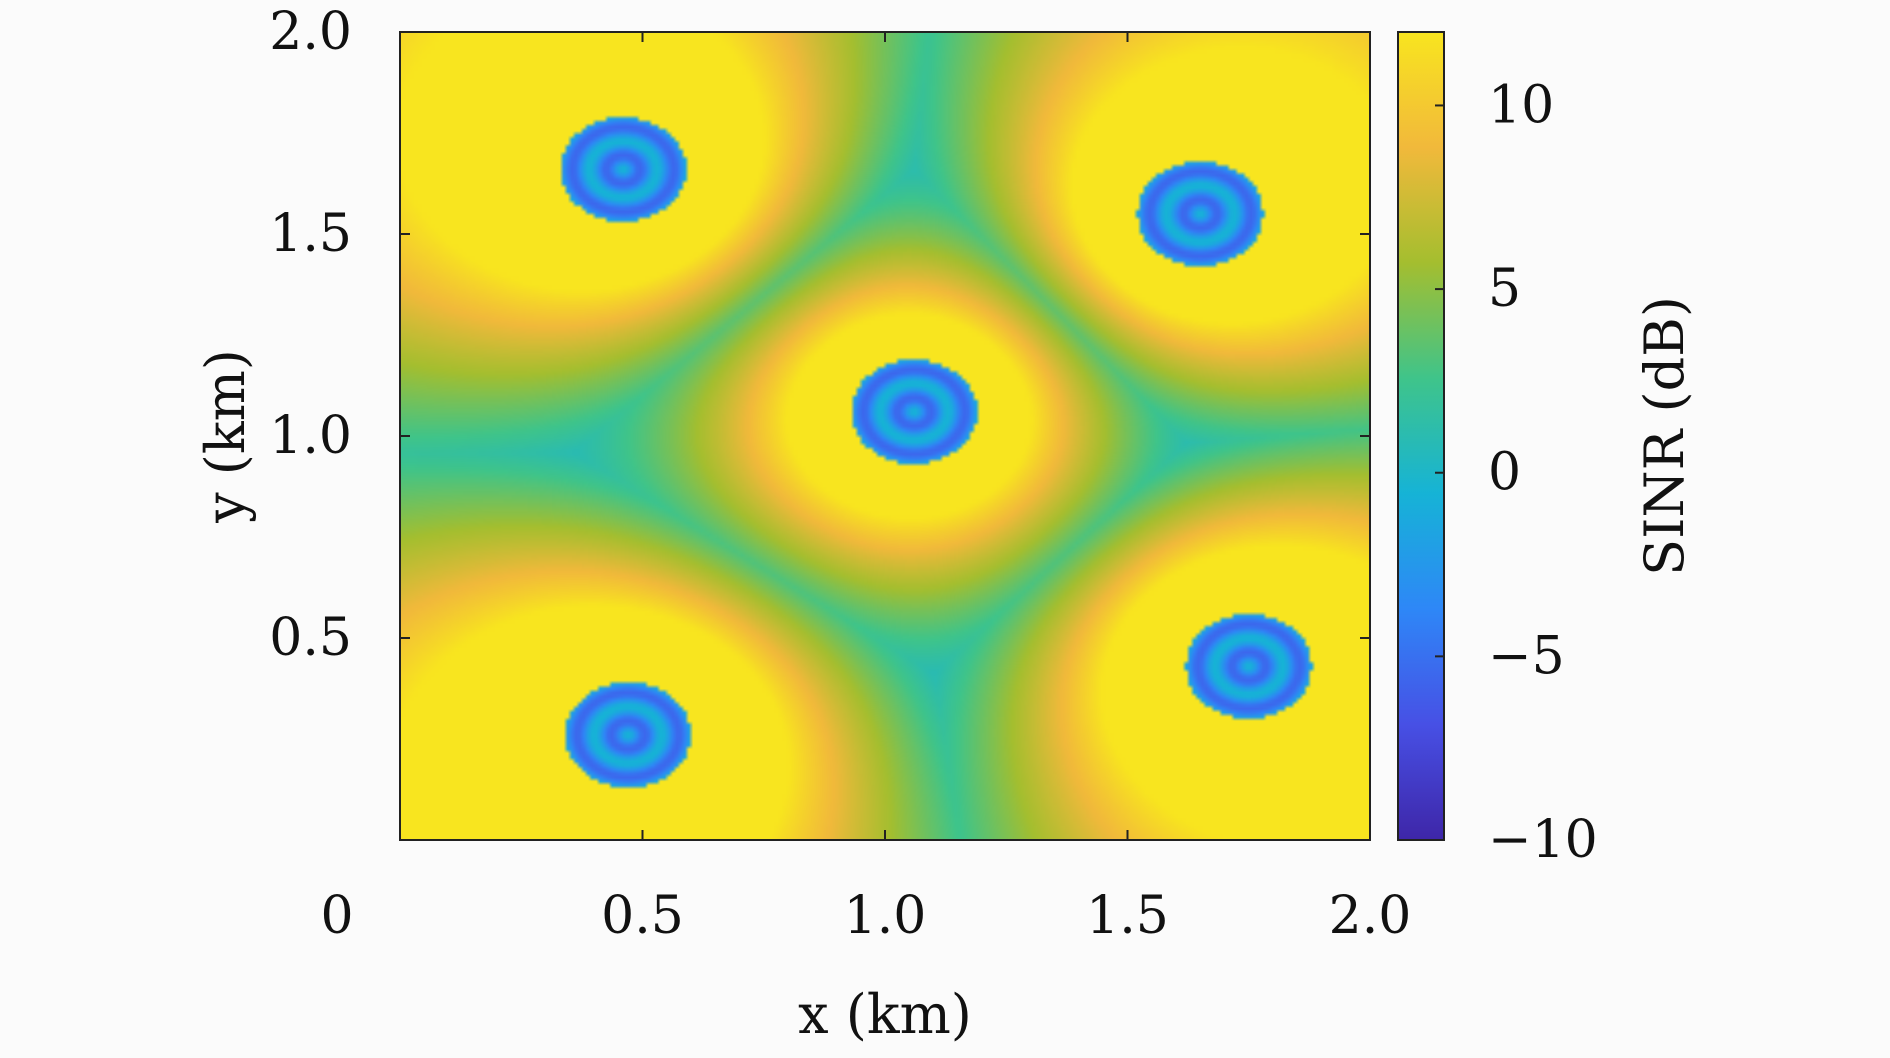 The width and height of the screenshot is (1890, 1058). I want to click on y-tick-label: 0.5, so click(310, 638).